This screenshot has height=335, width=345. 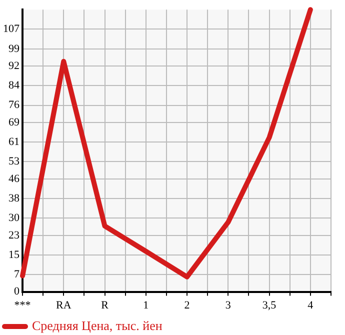 What do you see at coordinates (146, 305) in the screenshot?
I see `x-tick-label: 1` at bounding box center [146, 305].